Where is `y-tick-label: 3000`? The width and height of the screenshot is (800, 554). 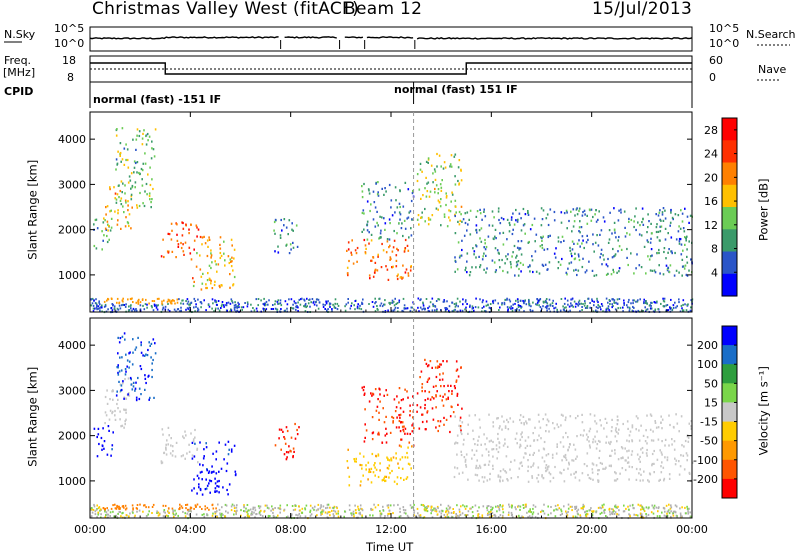
y-tick-label: 3000 is located at coordinates (72, 184).